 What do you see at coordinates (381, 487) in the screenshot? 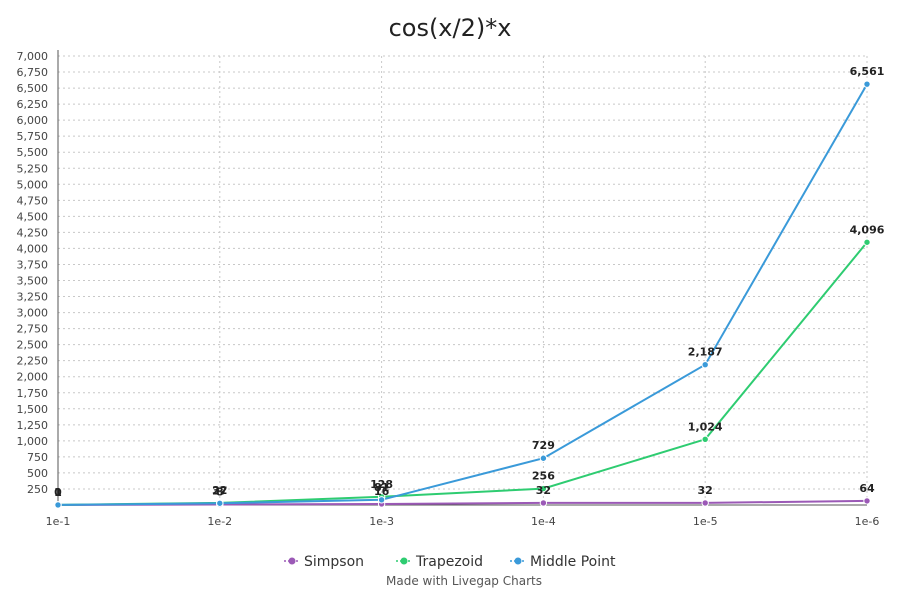
I see `data-label-middle-point: 81` at bounding box center [381, 487].